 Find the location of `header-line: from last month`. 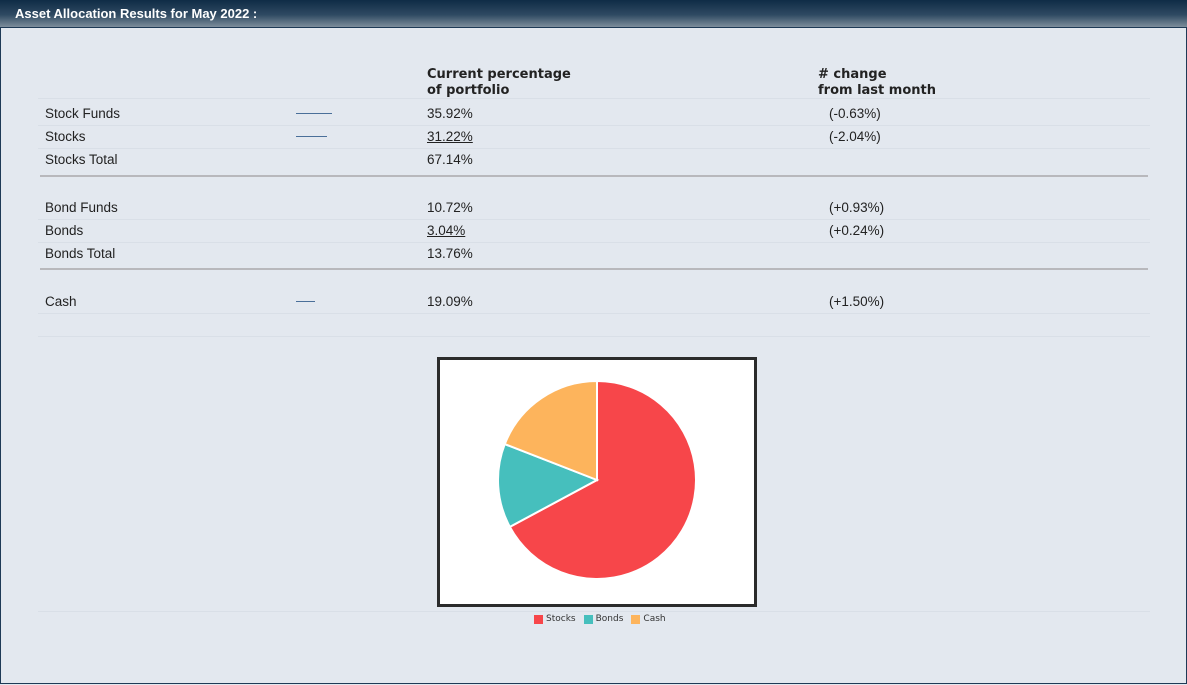

header-line: from last month is located at coordinates (877, 90).